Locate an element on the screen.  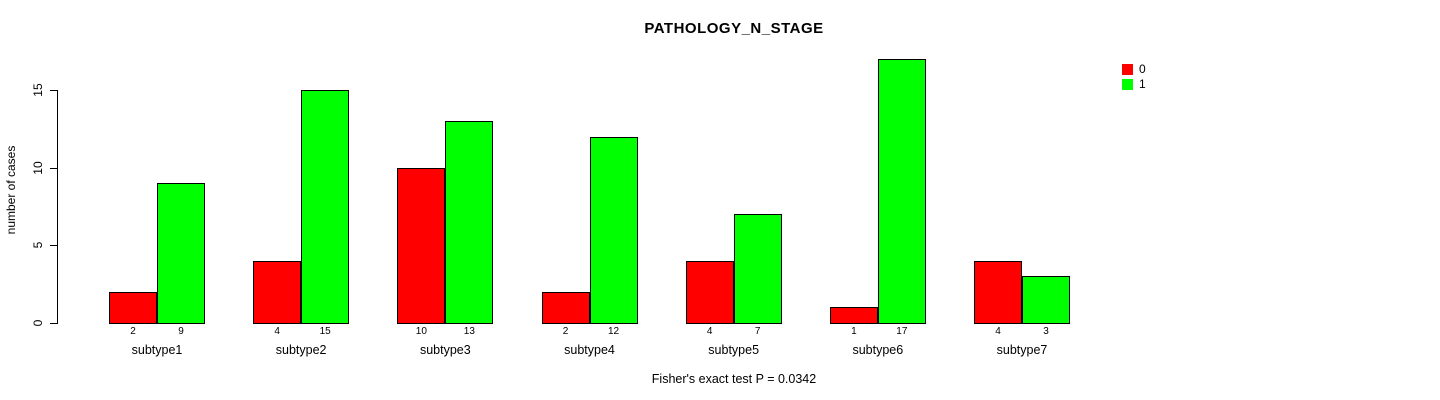
category-label: subtype4 is located at coordinates (589, 350).